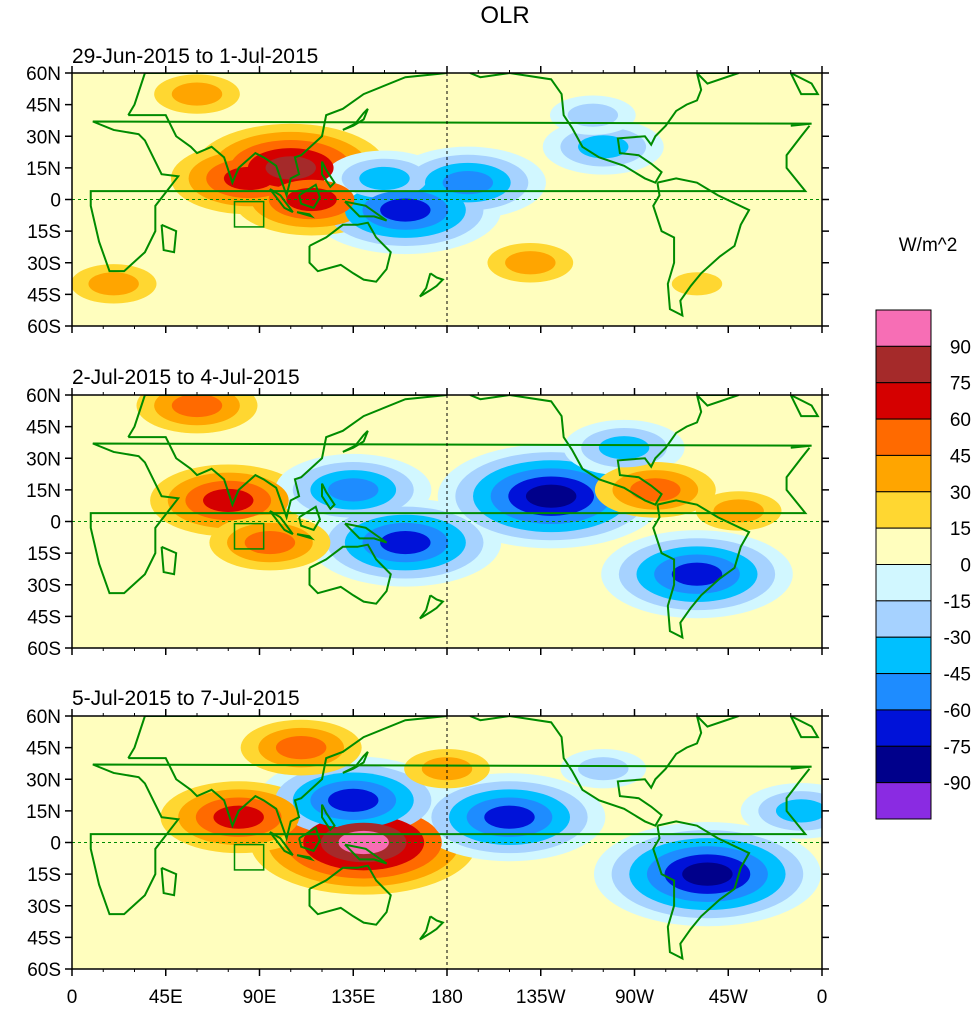 The height and width of the screenshot is (1014, 980). What do you see at coordinates (166, 997) in the screenshot?
I see `x-tick-label: 45E` at bounding box center [166, 997].